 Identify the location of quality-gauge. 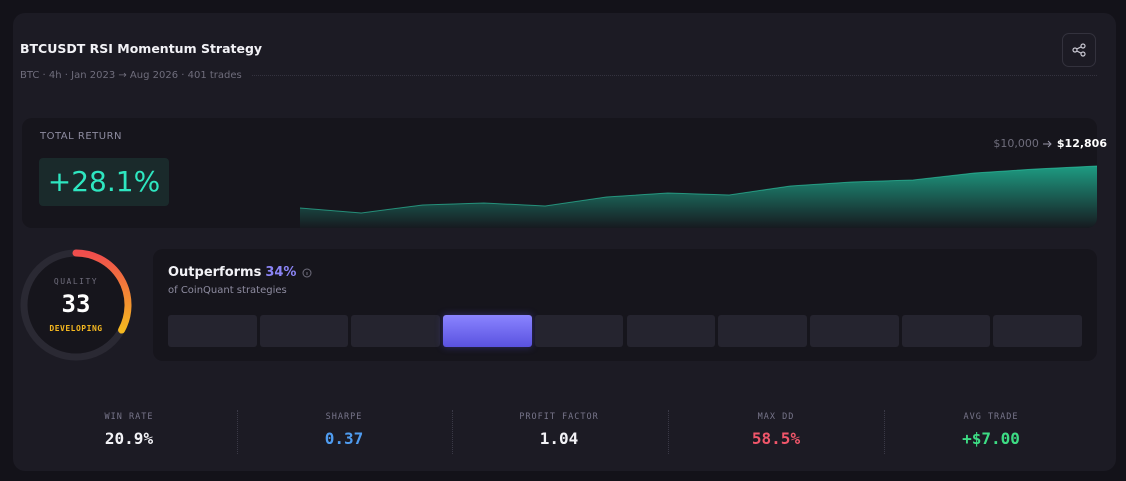
(76, 305).